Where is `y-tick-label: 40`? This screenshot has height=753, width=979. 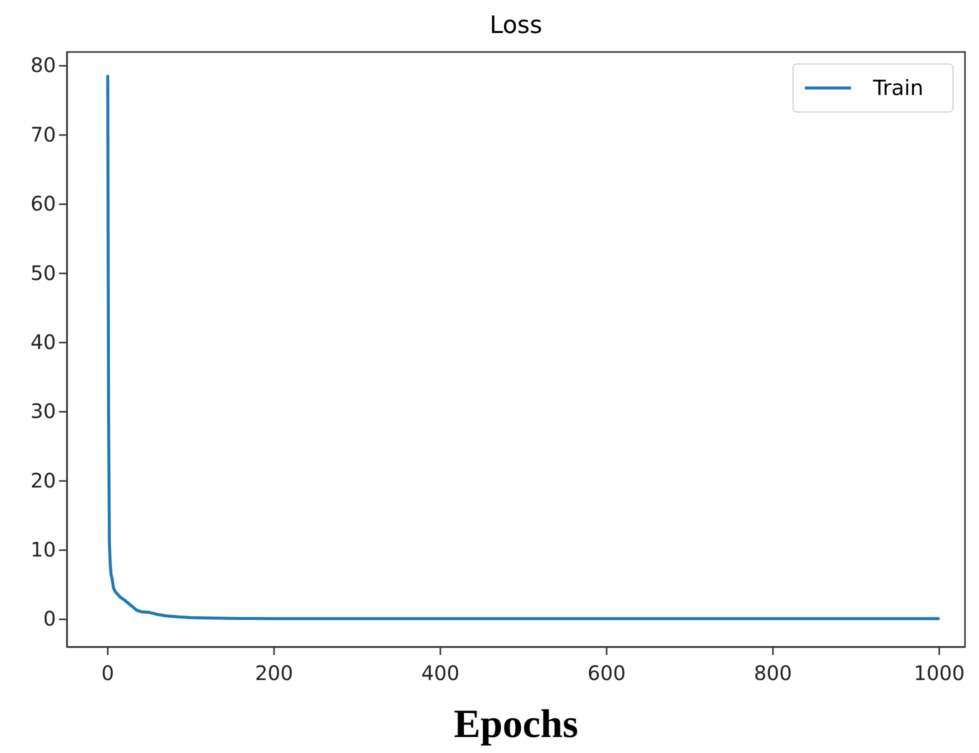
y-tick-label: 40 is located at coordinates (43, 342).